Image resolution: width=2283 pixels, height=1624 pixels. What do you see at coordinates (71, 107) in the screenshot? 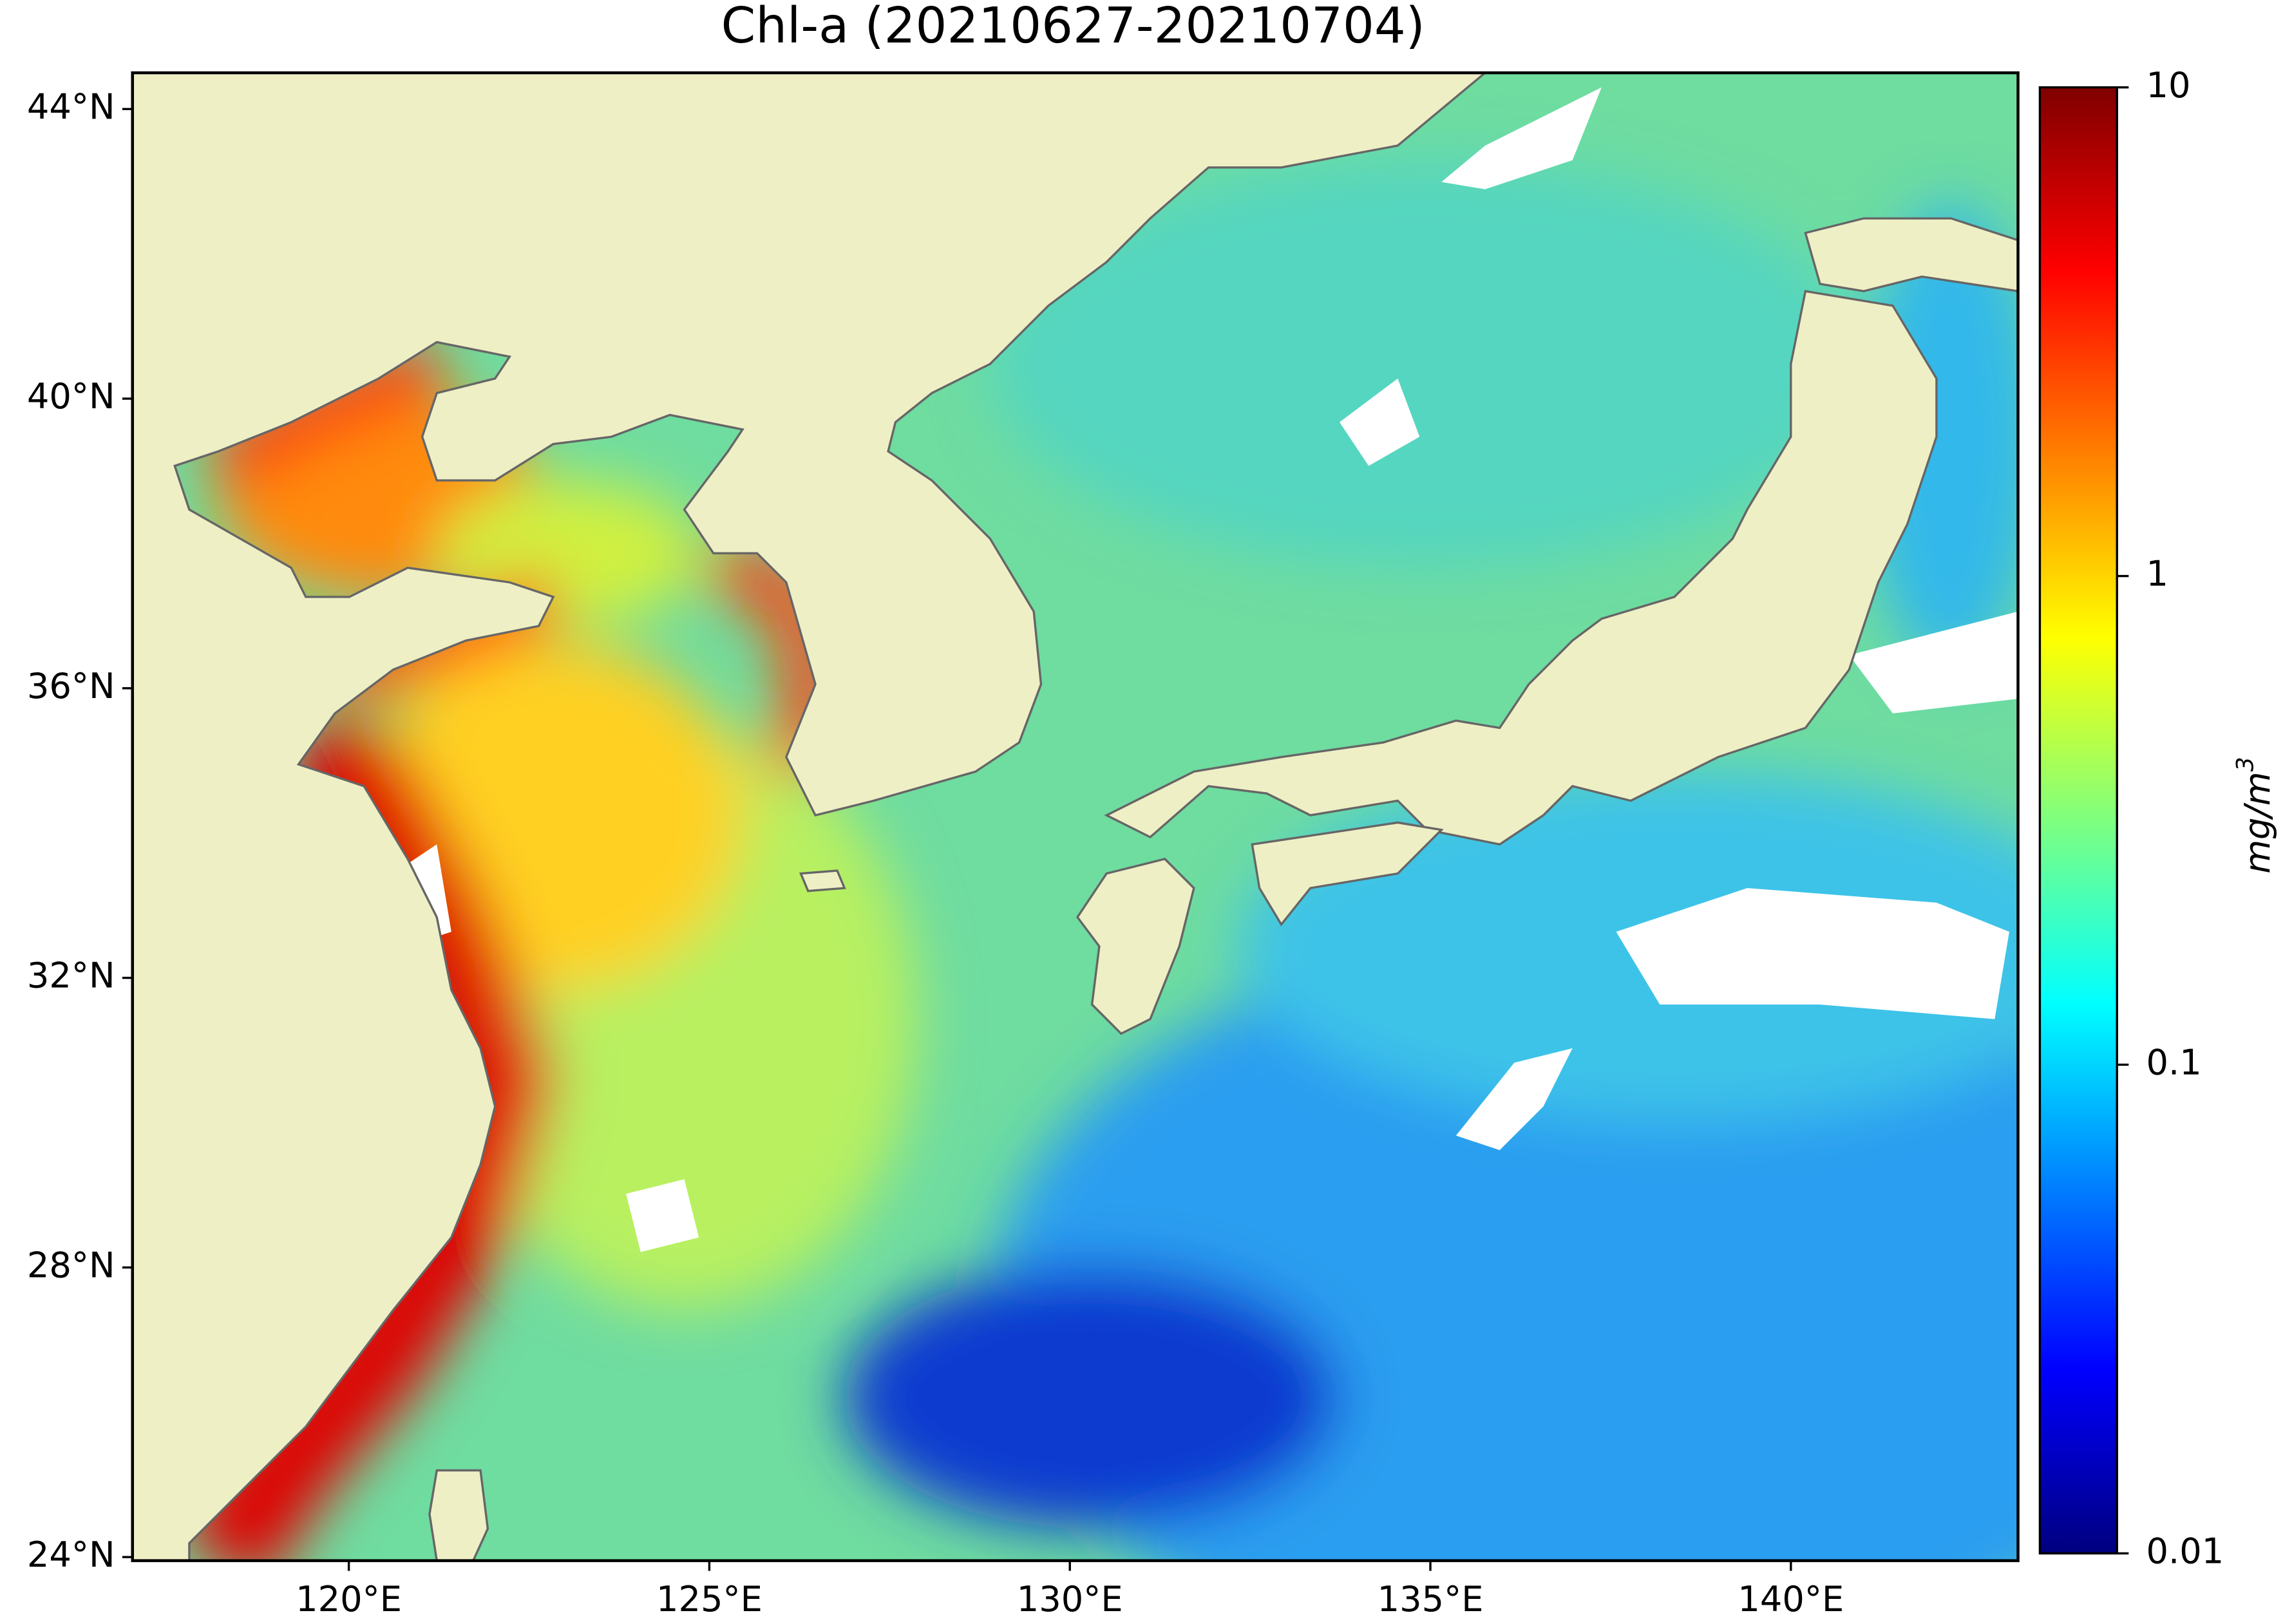
I see `y-tick-label: 44°N` at bounding box center [71, 107].